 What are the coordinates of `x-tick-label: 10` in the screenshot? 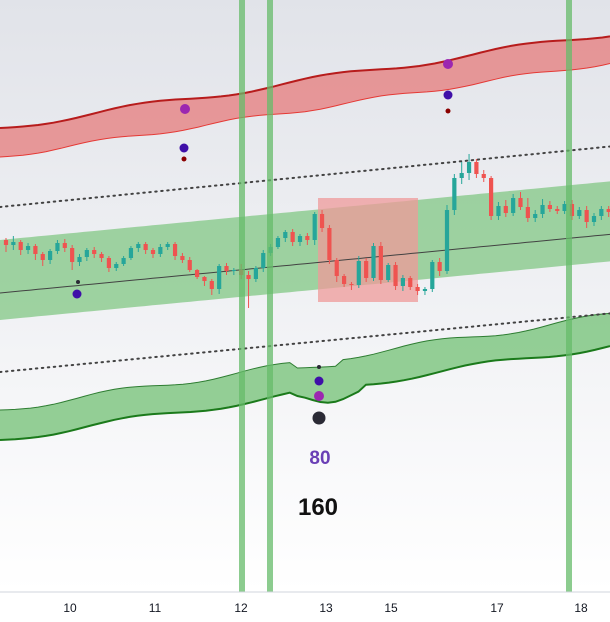 It's located at (70, 608).